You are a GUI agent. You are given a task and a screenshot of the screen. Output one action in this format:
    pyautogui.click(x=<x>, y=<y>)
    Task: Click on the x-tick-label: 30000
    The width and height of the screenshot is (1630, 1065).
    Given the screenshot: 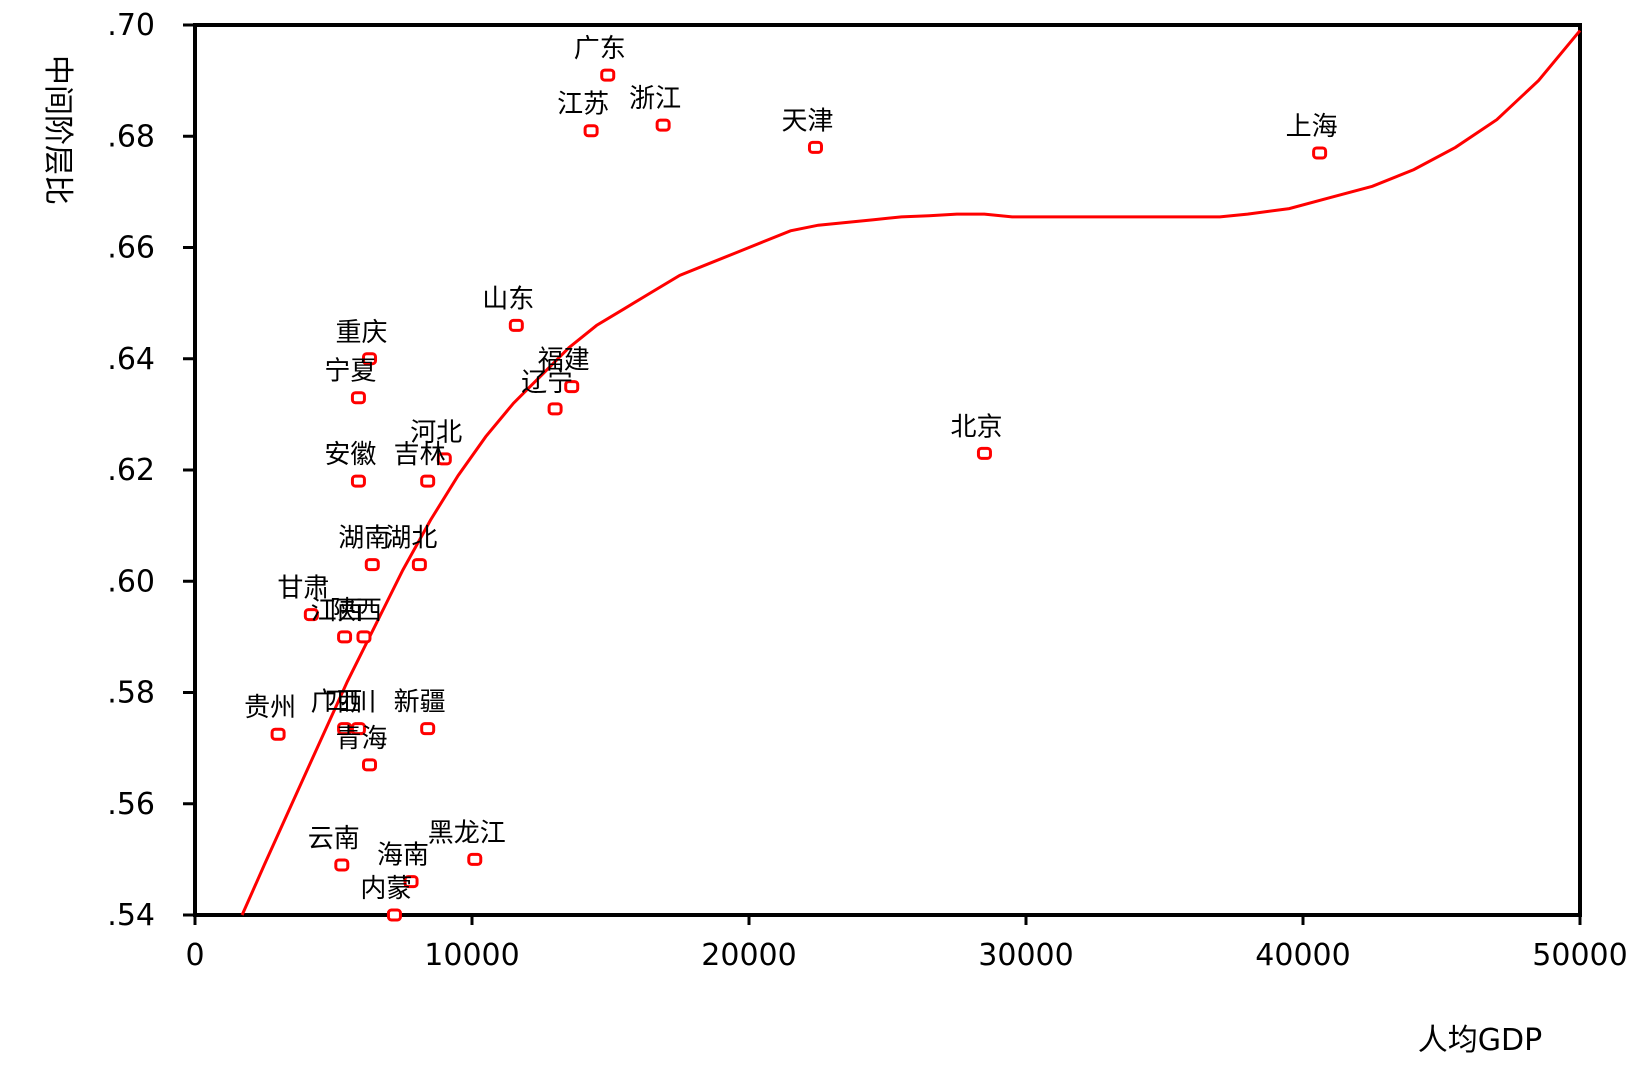 What is the action you would take?
    pyautogui.click(x=1025, y=955)
    